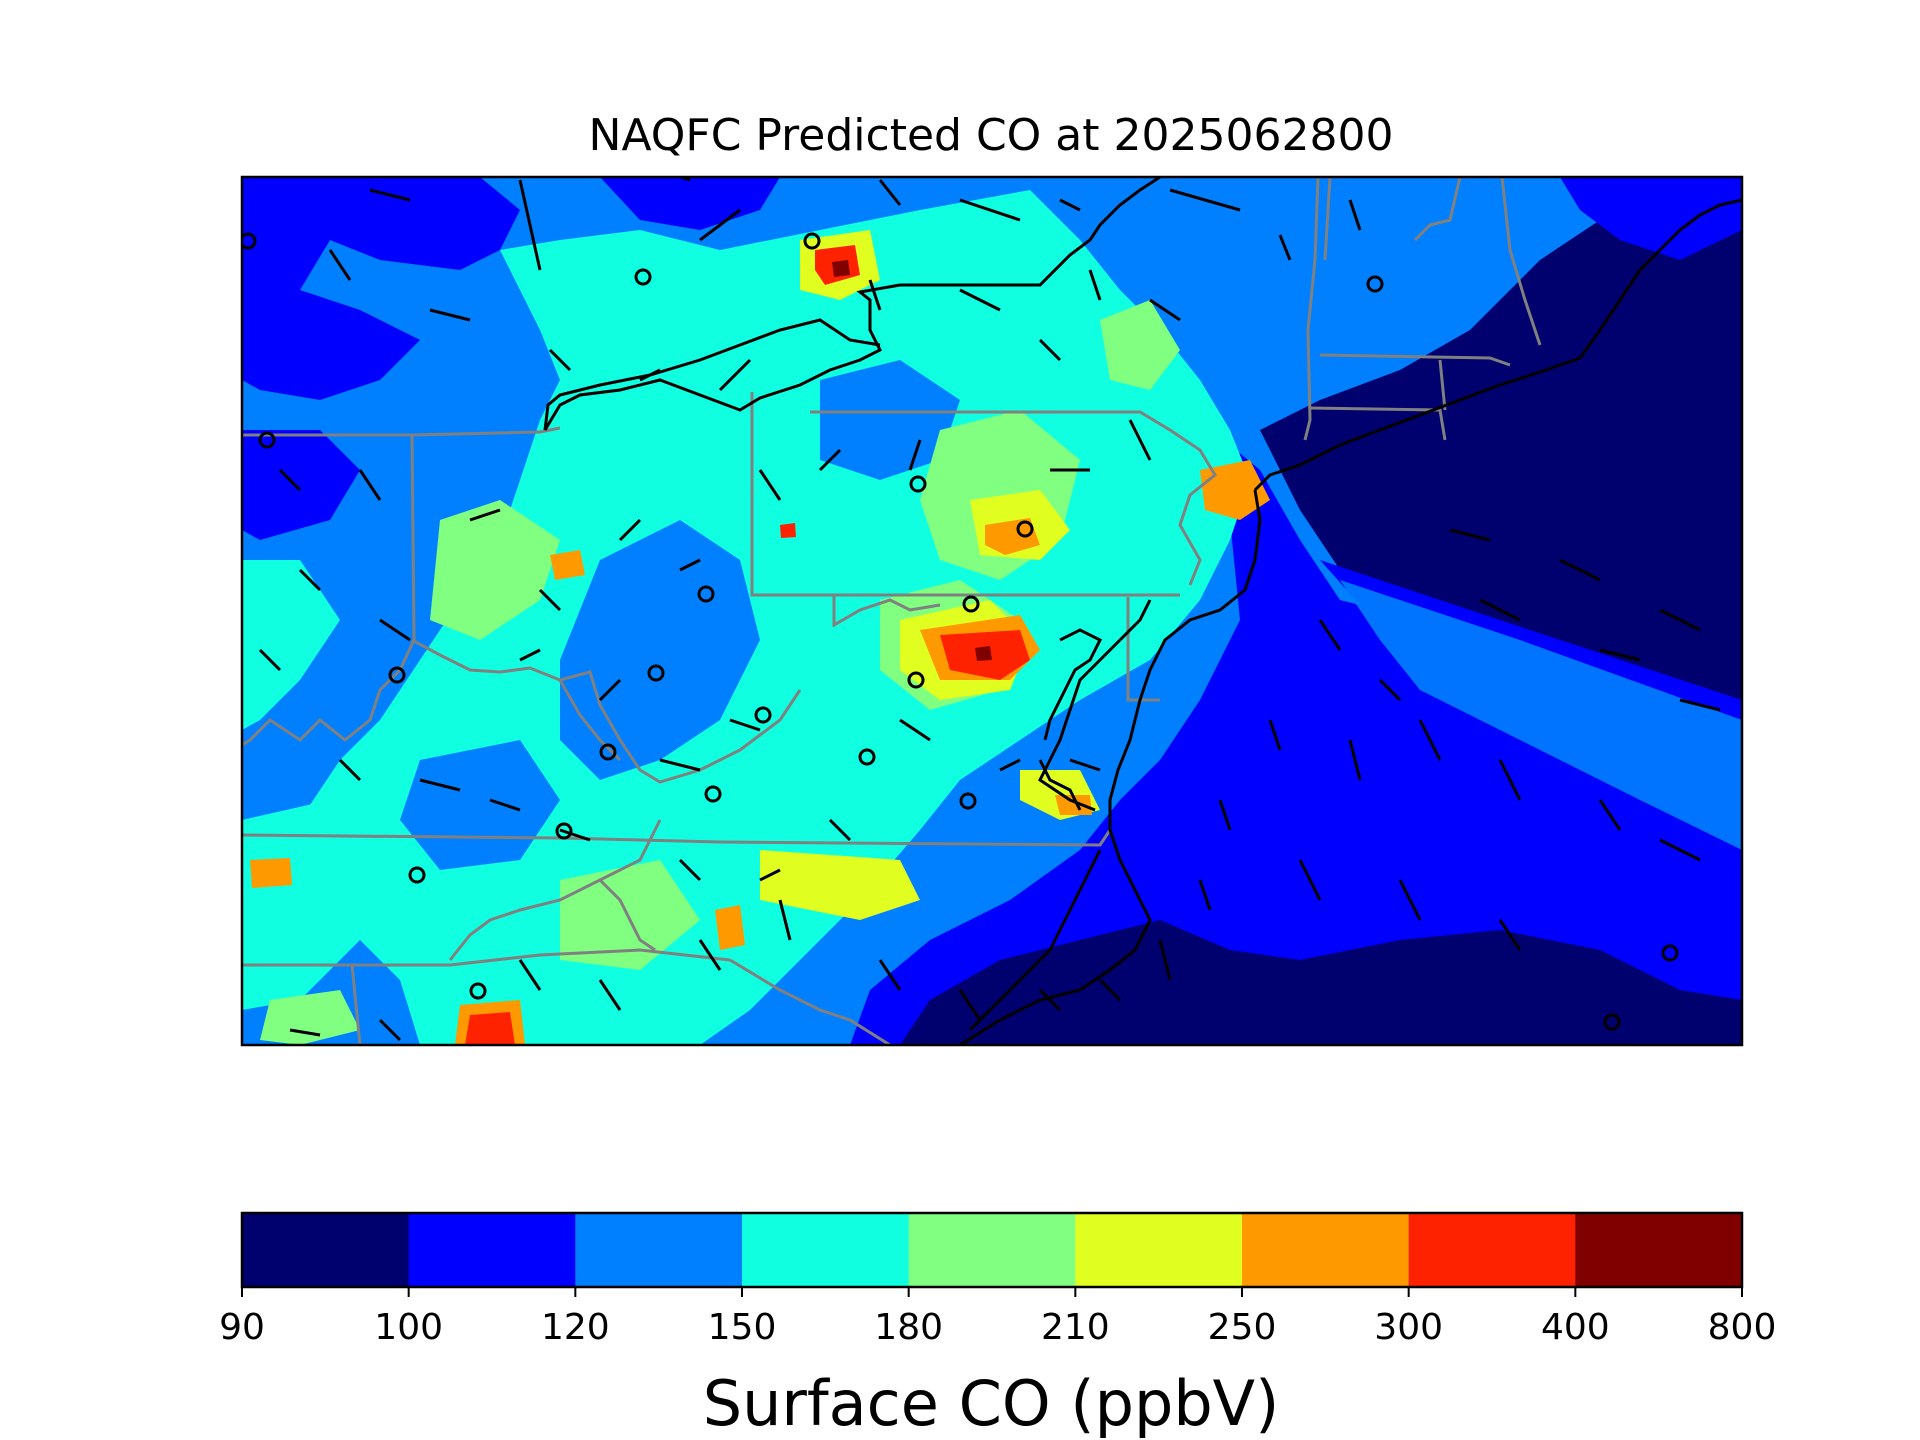 The height and width of the screenshot is (1440, 1920). Describe the element at coordinates (991, 135) in the screenshot. I see `map-title: NAQFC Predicted CO at 2025062800` at that location.